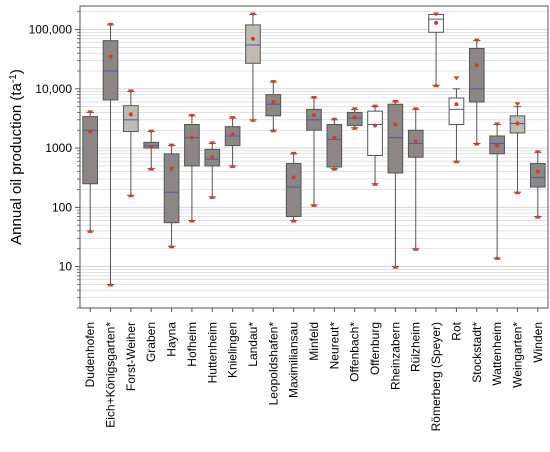  I want to click on y-axis-title-close: ), so click(16, 71).